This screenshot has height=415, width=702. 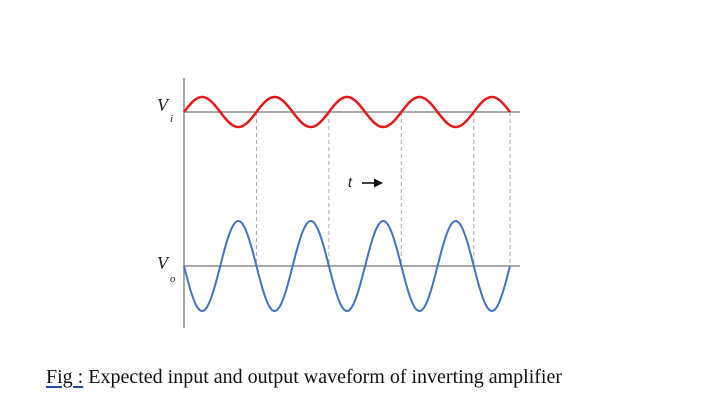 I want to click on output-voltage-label: V, so click(x=163, y=263).